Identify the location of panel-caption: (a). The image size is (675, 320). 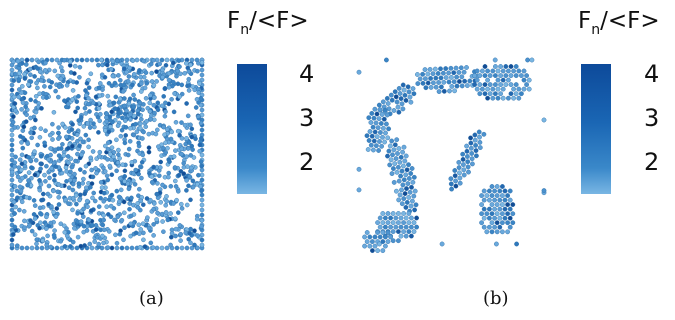
(151, 298).